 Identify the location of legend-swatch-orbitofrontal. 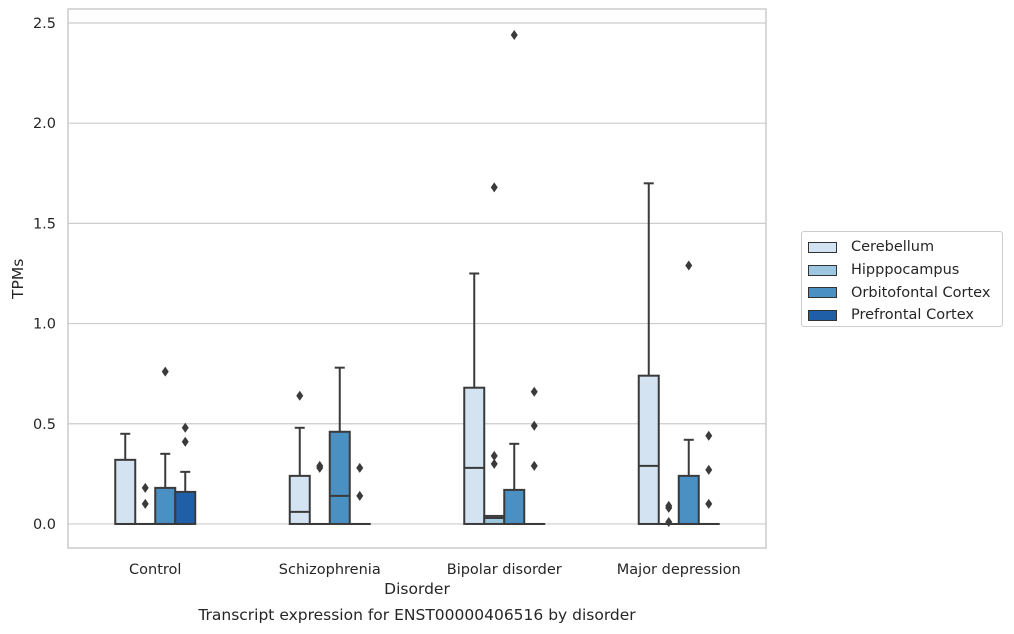
(822, 293).